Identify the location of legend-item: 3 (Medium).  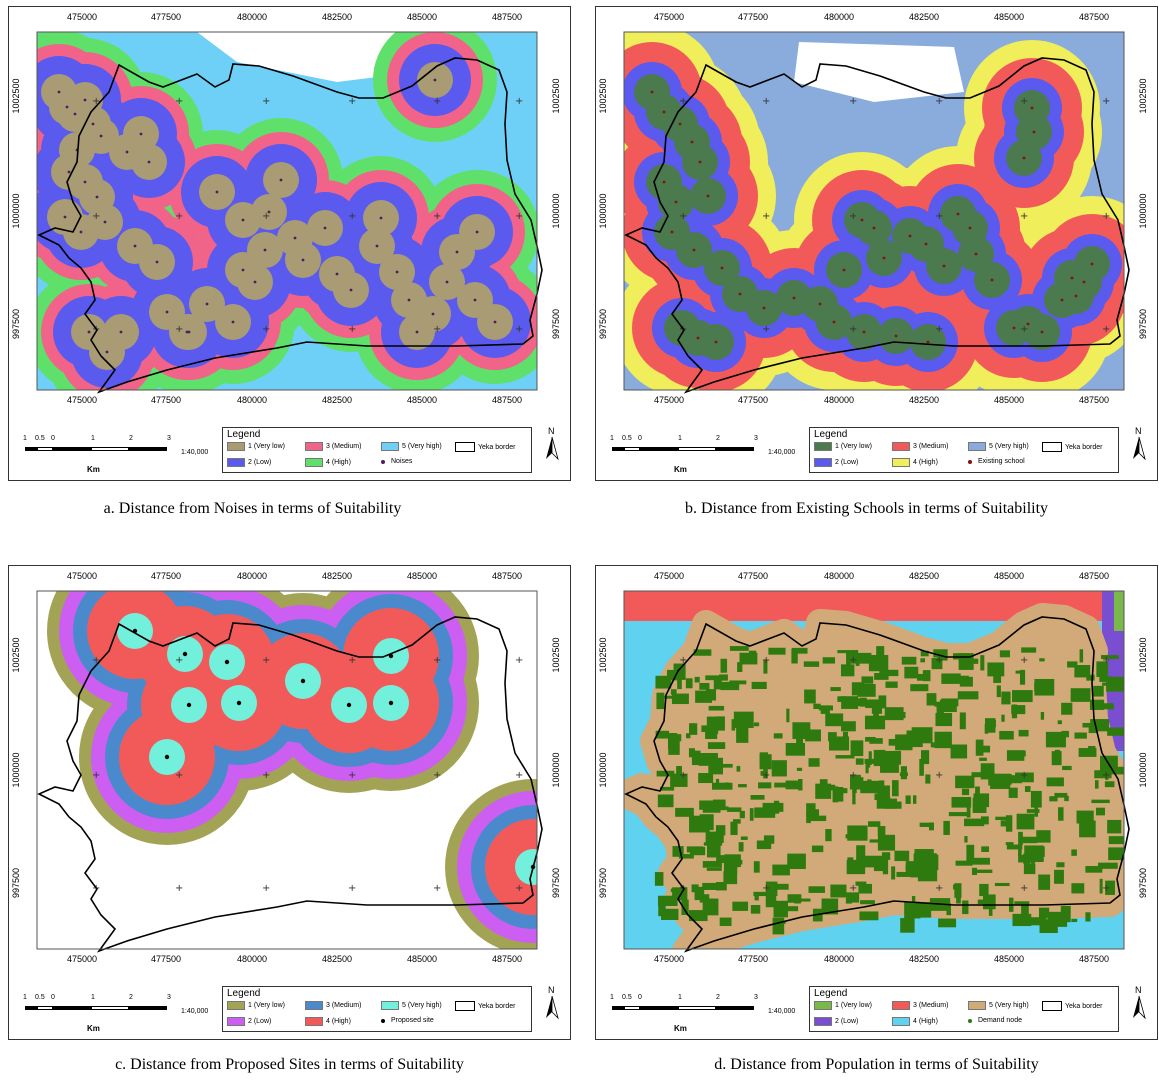
(333, 1005).